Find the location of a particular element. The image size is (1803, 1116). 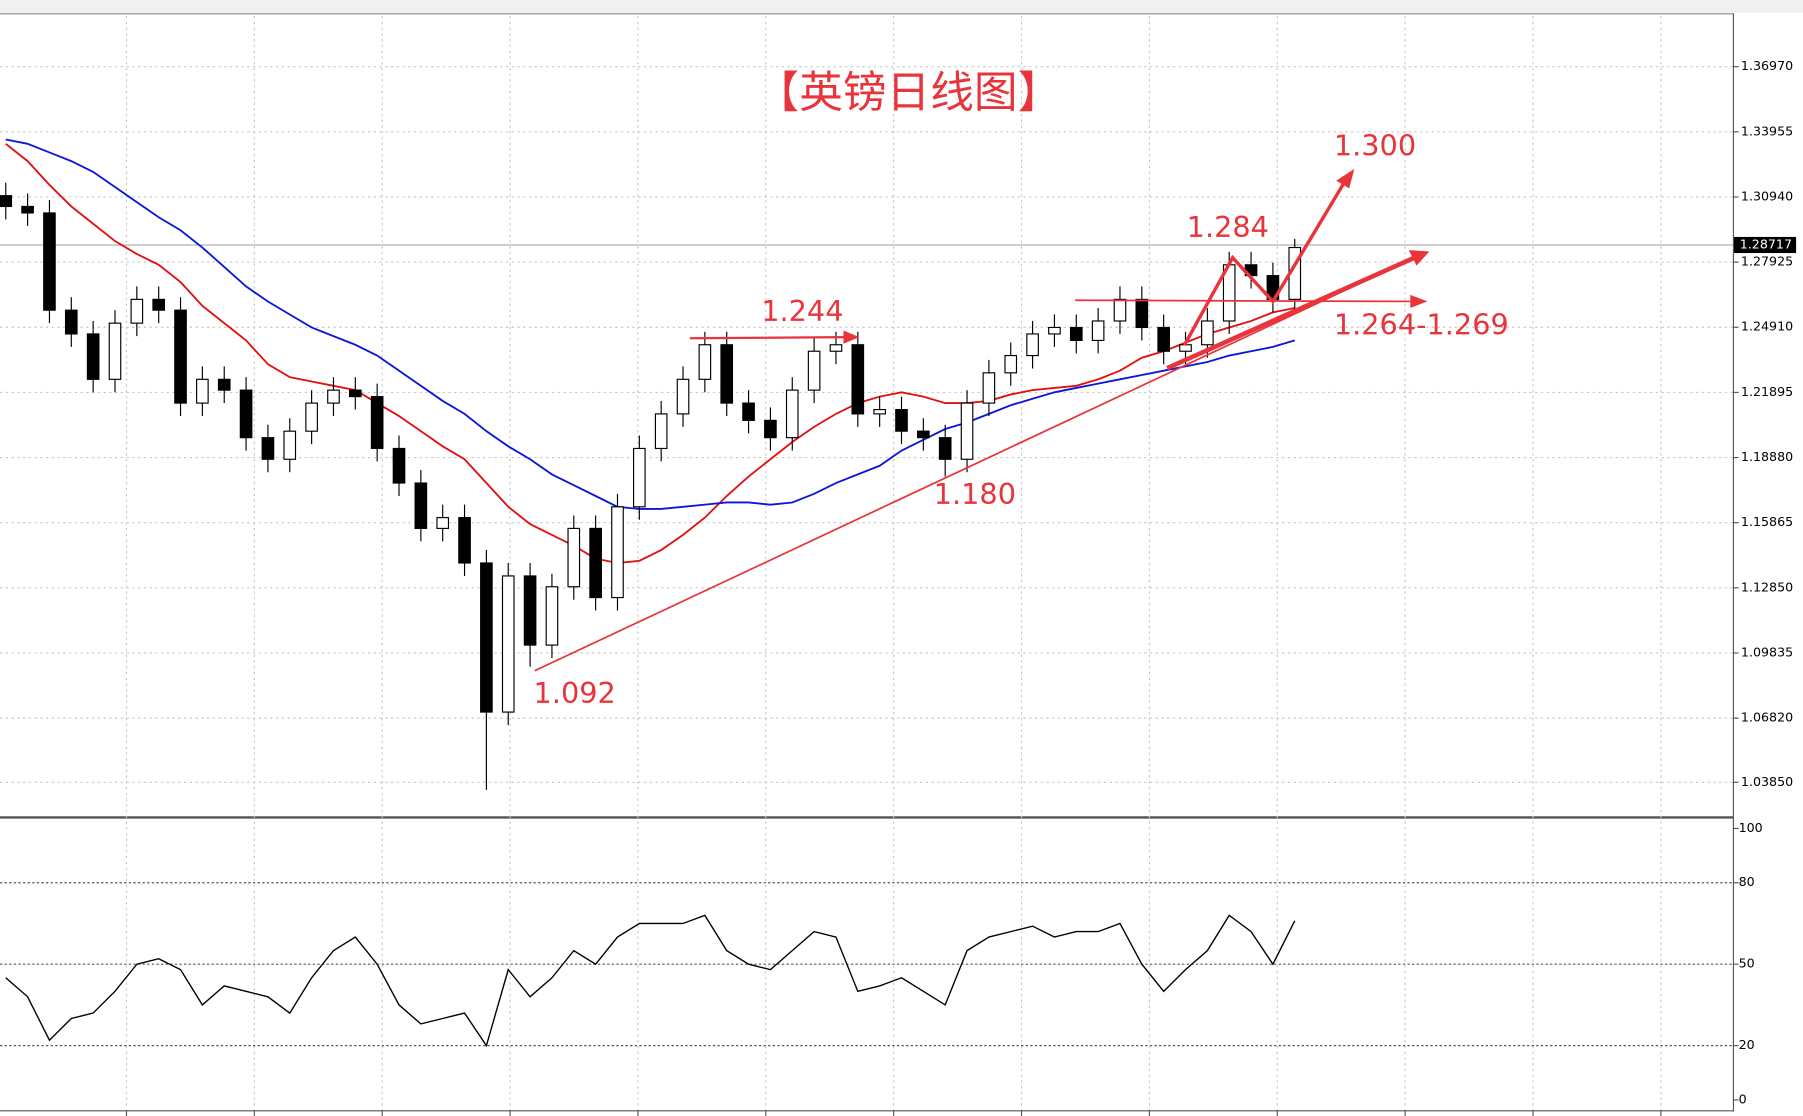

y-tick-label: 1.36970 is located at coordinates (1767, 65).